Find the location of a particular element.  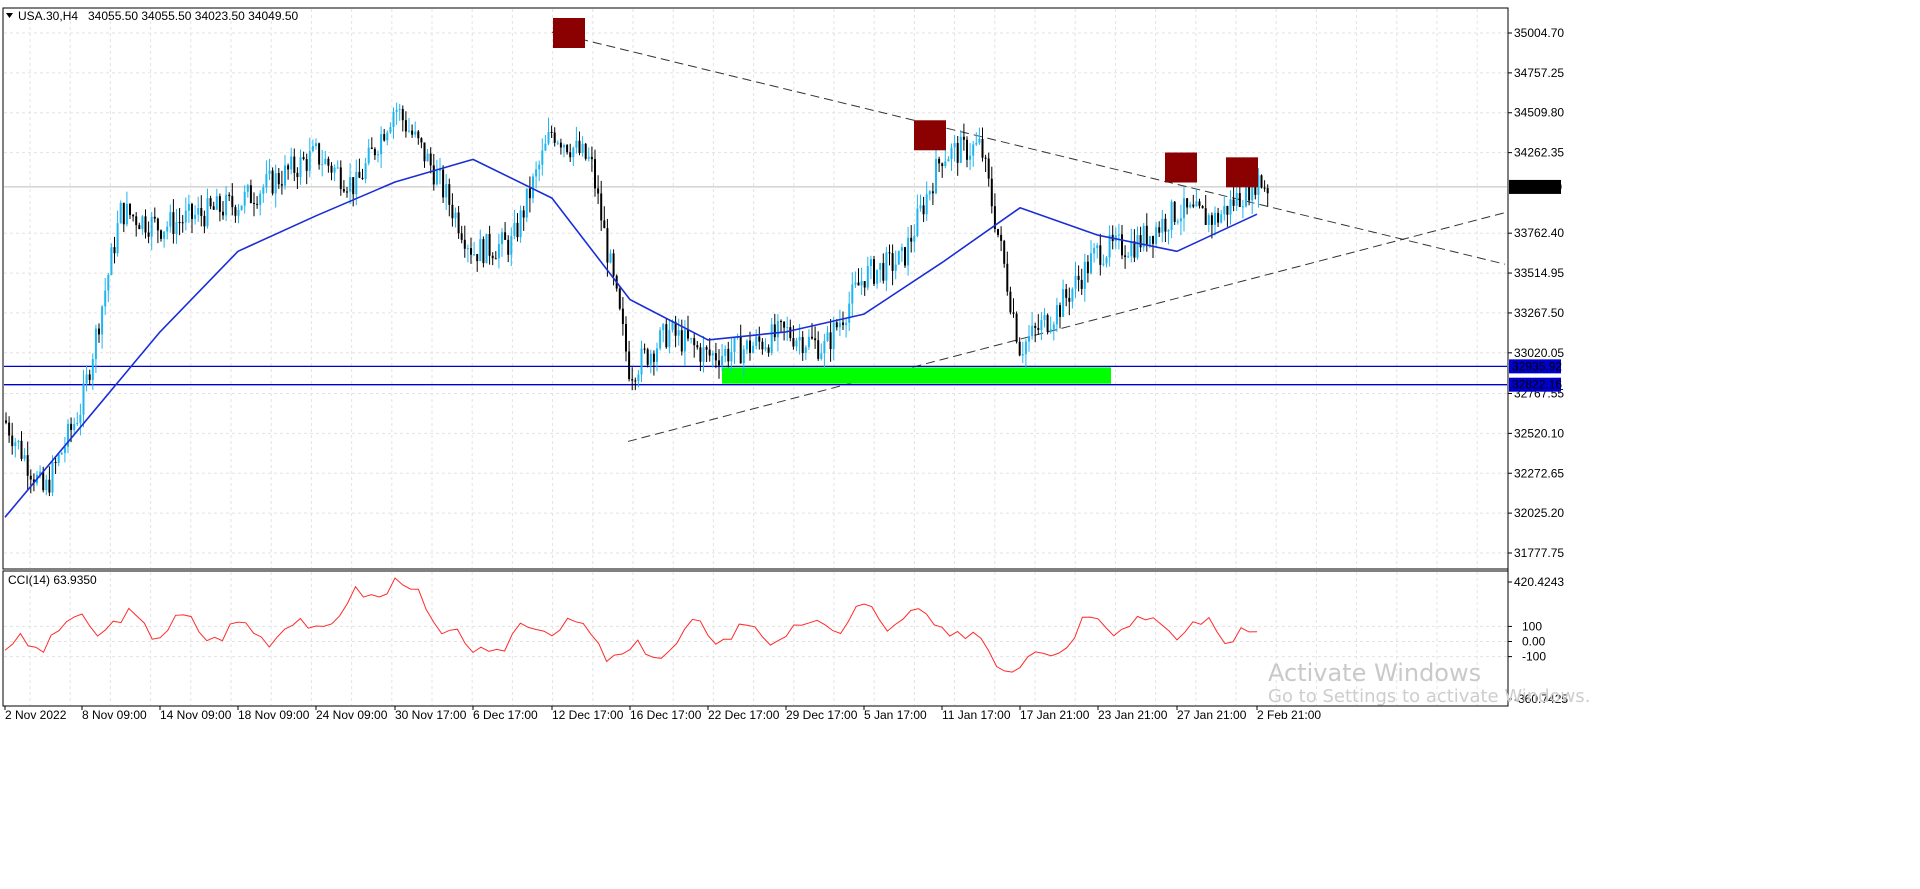

symbol-dropdown-icon is located at coordinates (9, 15).